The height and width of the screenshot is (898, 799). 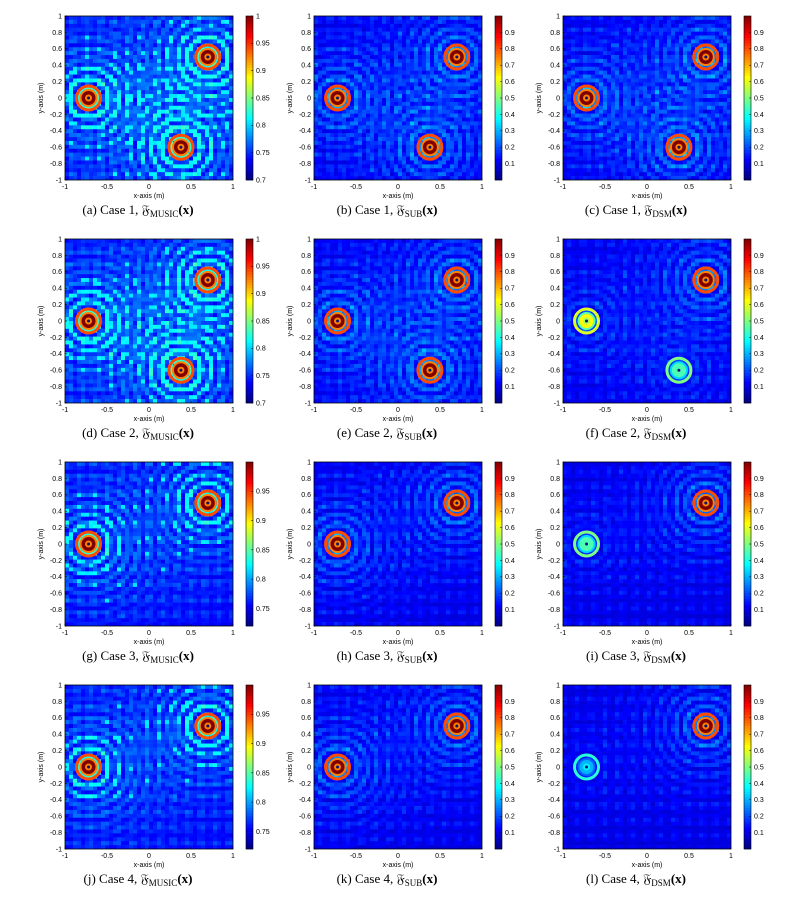 I want to click on caption-f: (f) Case 2, 𝔉DSM(x), so click(x=636, y=433).